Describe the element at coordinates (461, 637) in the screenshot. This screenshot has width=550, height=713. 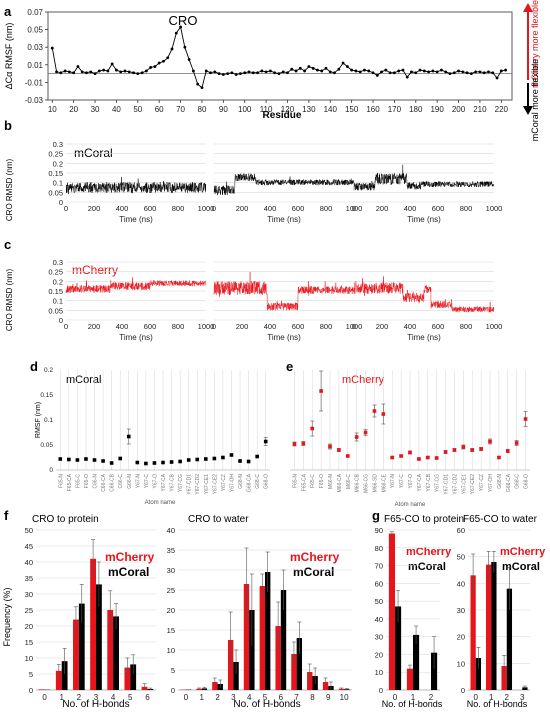
I see `panel-g-right-ytick-label: 20` at that location.